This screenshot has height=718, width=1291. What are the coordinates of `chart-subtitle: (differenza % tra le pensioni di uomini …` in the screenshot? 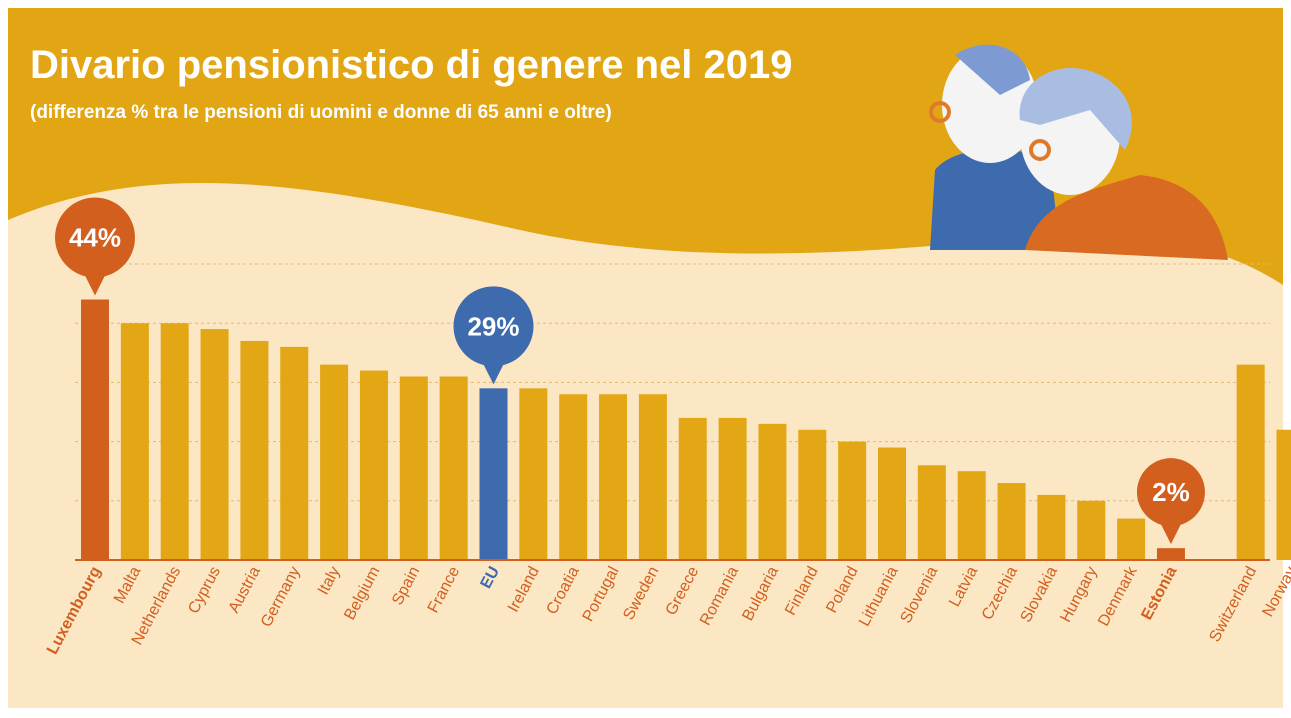 It's located at (321, 112).